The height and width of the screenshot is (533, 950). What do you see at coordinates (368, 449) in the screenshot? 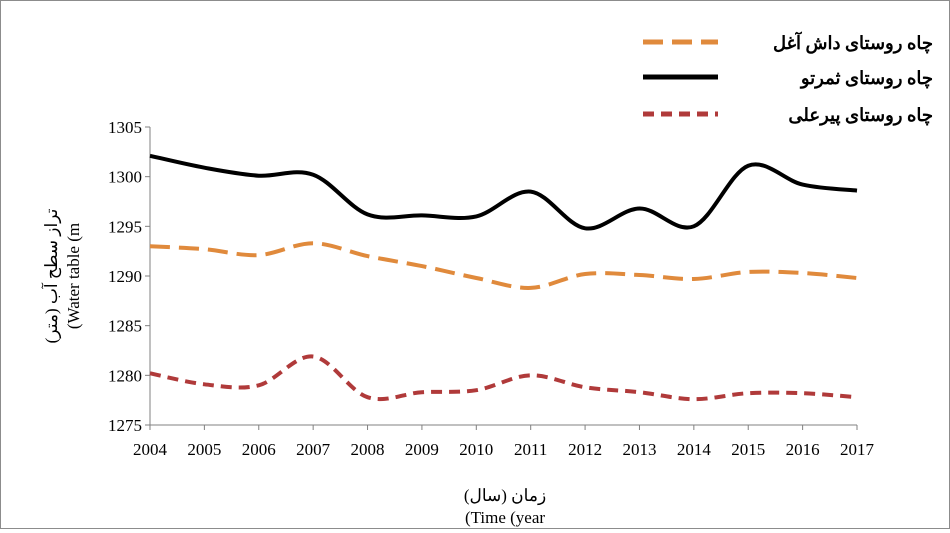
I see `x-tick-label: 2008` at bounding box center [368, 449].